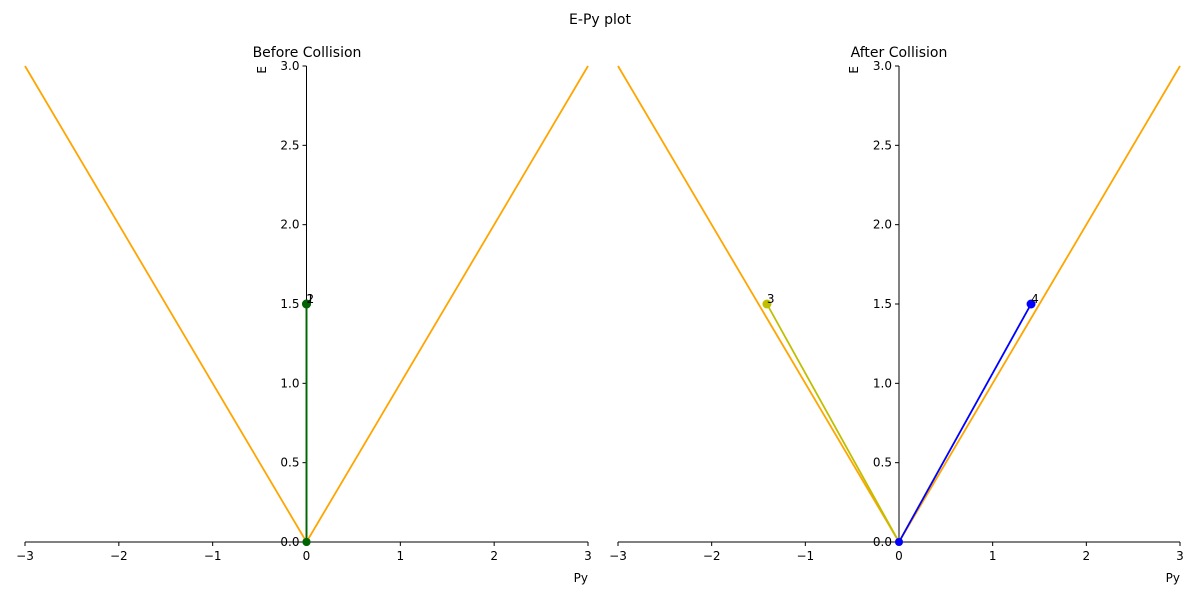 This screenshot has width=1200, height=600. I want to click on vector-label-4: 4, so click(1035, 299).